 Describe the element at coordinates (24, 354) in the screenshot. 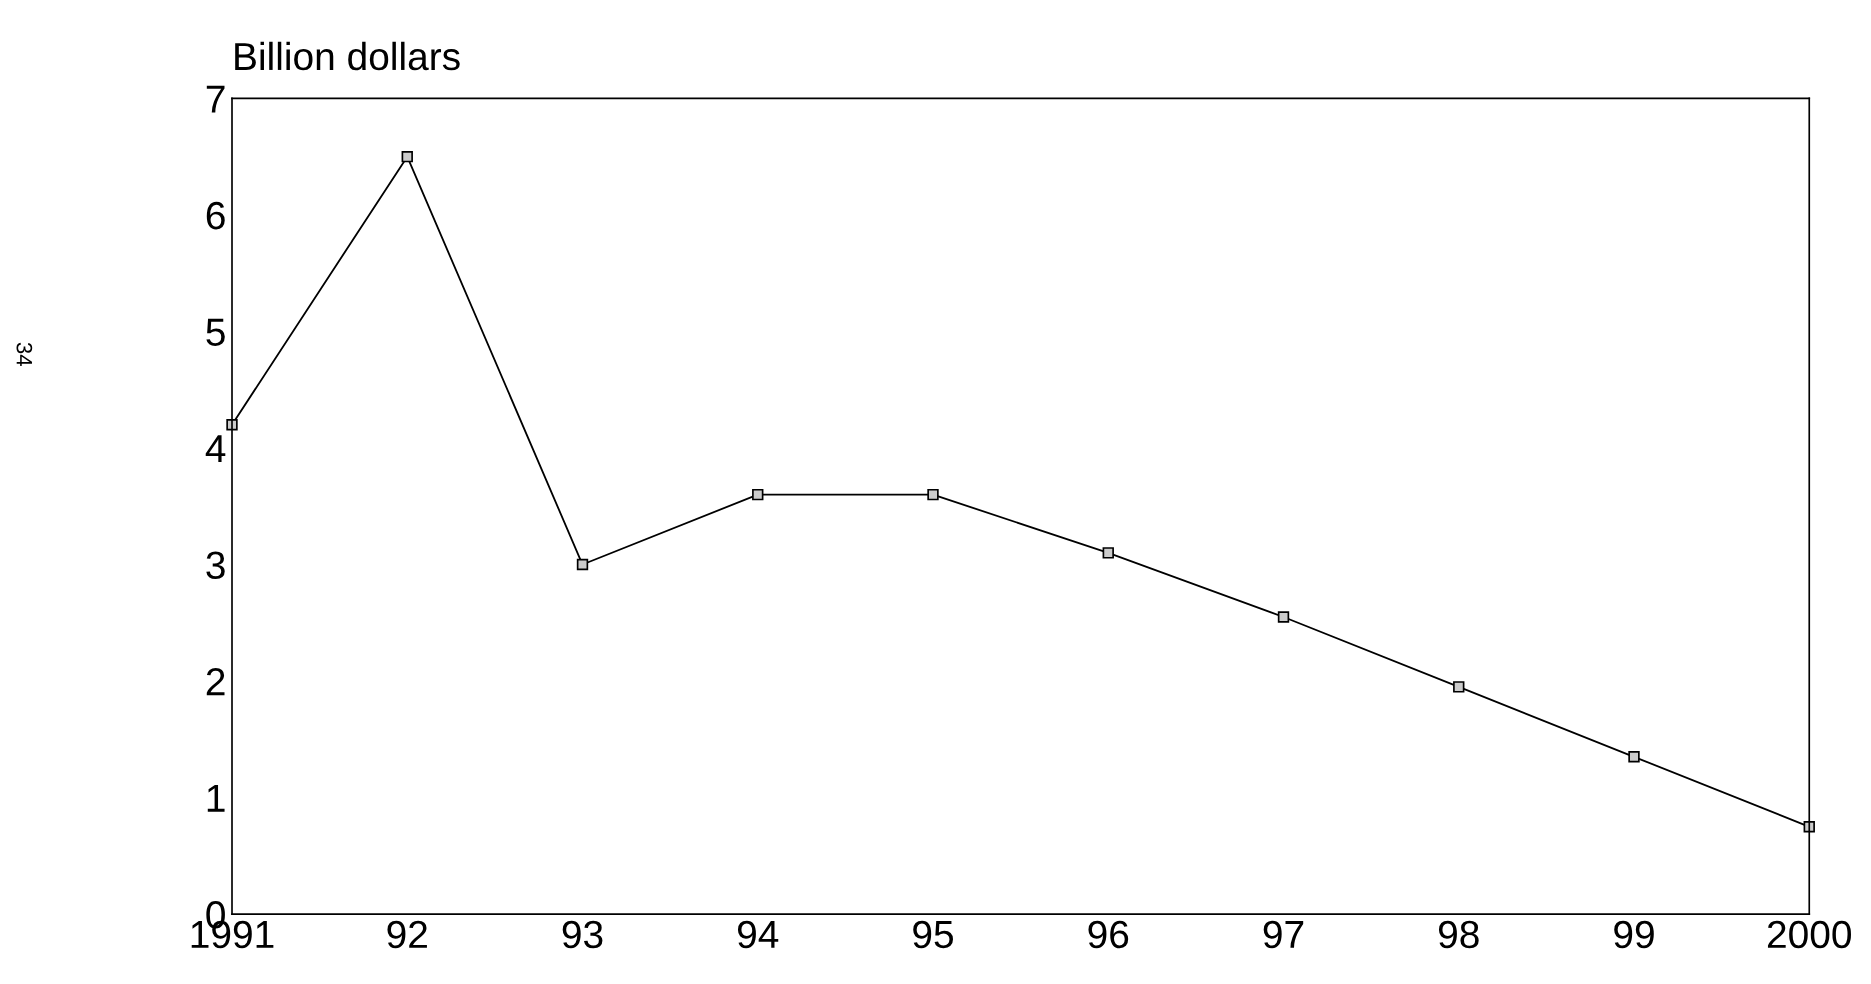

I see `text: 34` at that location.